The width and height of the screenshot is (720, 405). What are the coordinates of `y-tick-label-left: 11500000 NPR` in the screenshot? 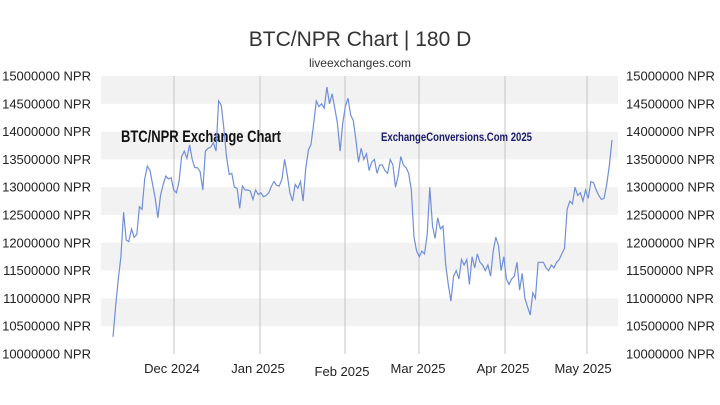 It's located at (47, 270).